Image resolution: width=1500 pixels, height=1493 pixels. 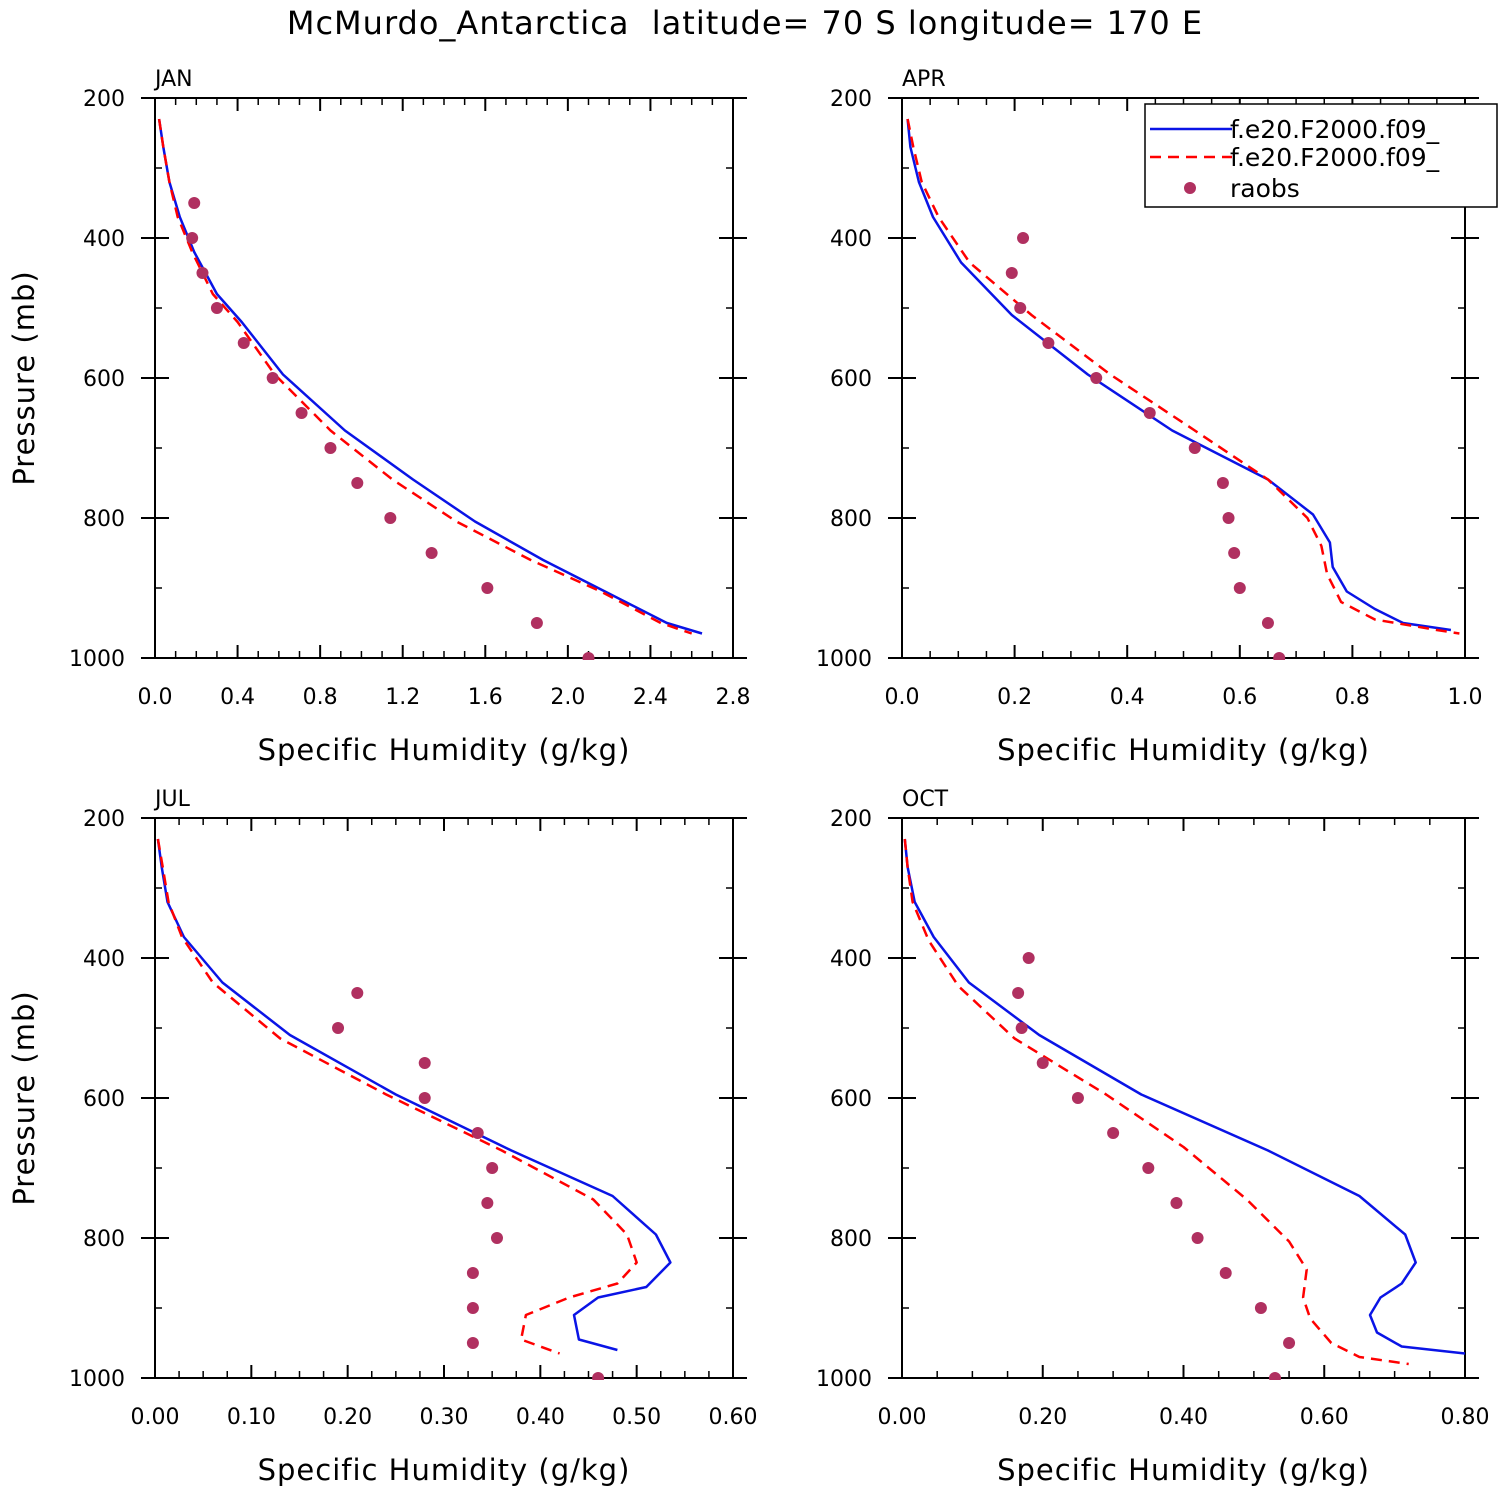 I want to click on x-tick-label: 0.20, so click(x=347, y=1417).